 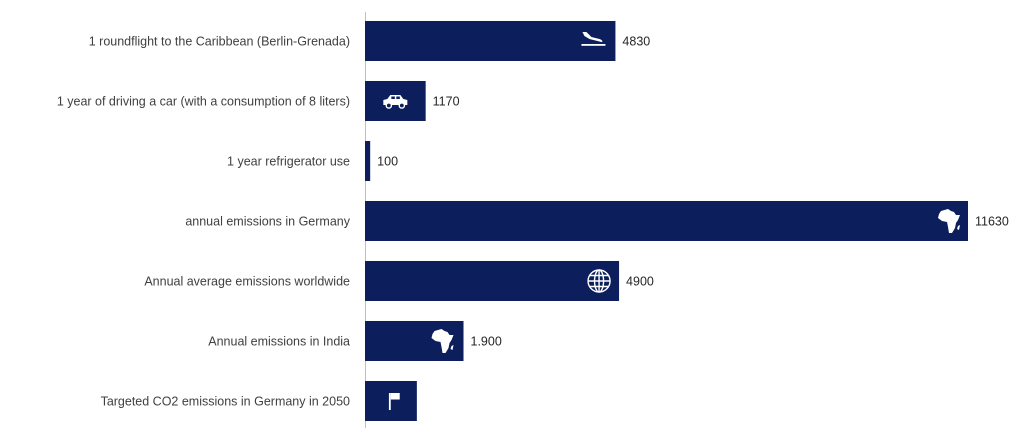 What do you see at coordinates (394, 401) in the screenshot?
I see `flag-icon` at bounding box center [394, 401].